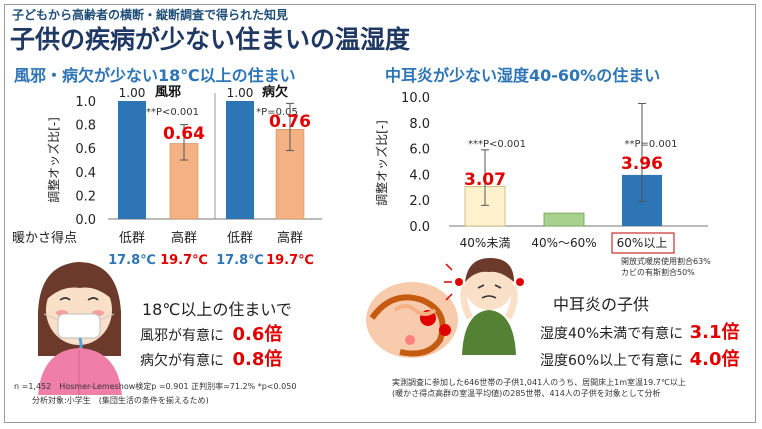 The image size is (762, 429). What do you see at coordinates (650, 144) in the screenshot?
I see `significance-label: **P=0.001` at bounding box center [650, 144].